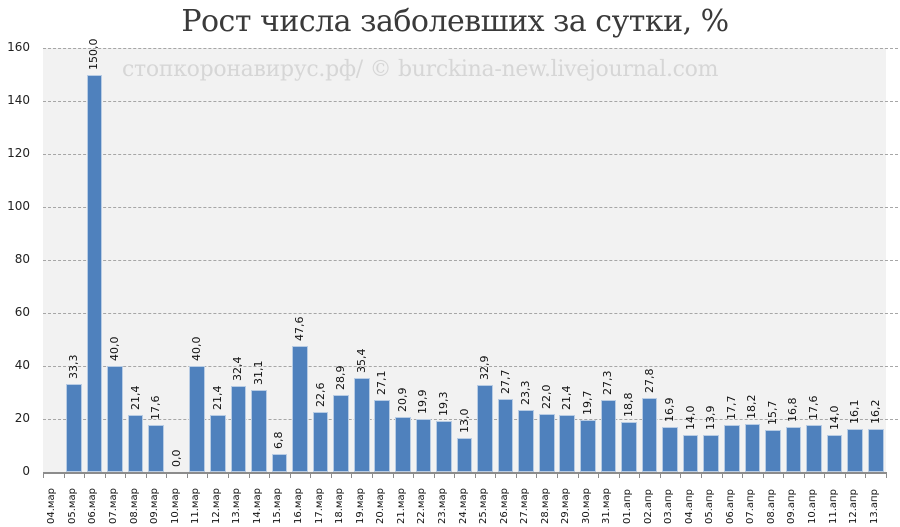 This screenshot has height=527, width=900. I want to click on data-label: 28,9, so click(341, 378).